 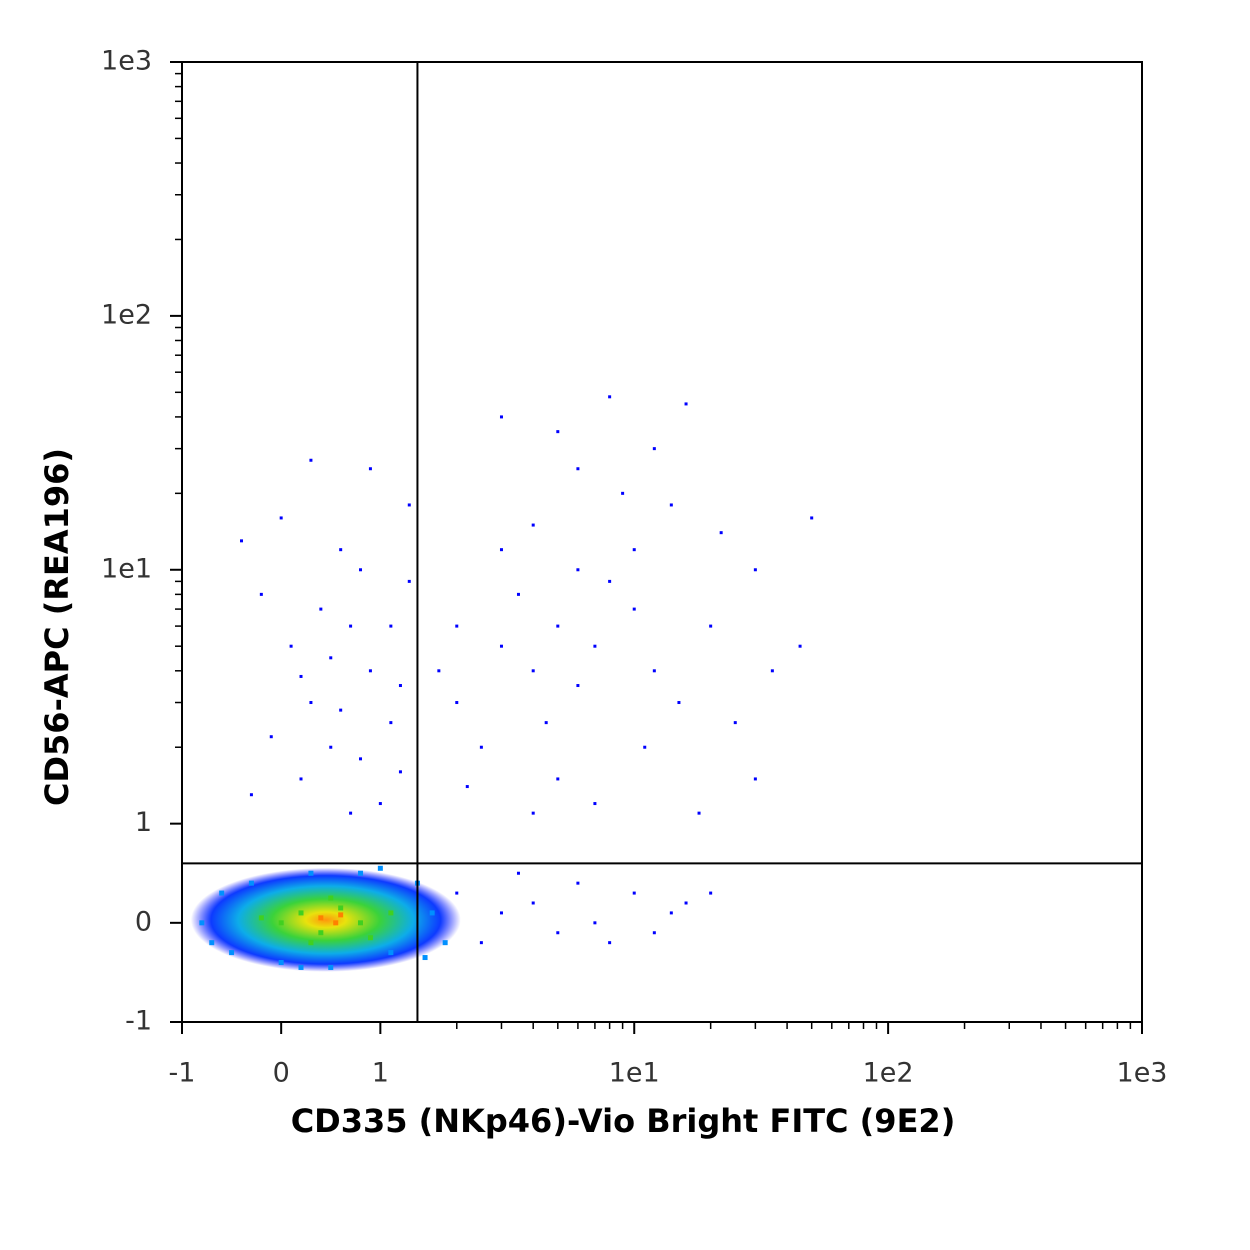 What do you see at coordinates (634, 1073) in the screenshot?
I see `x-tick-label: 1e1` at bounding box center [634, 1073].